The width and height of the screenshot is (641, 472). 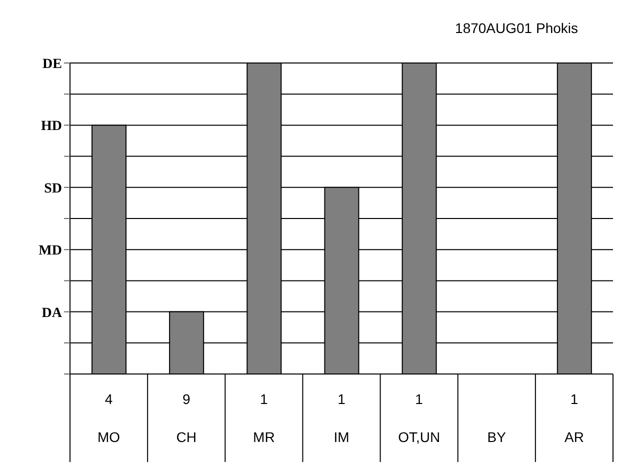 What do you see at coordinates (342, 437) in the screenshot?
I see `x-tick-label: IM` at bounding box center [342, 437].